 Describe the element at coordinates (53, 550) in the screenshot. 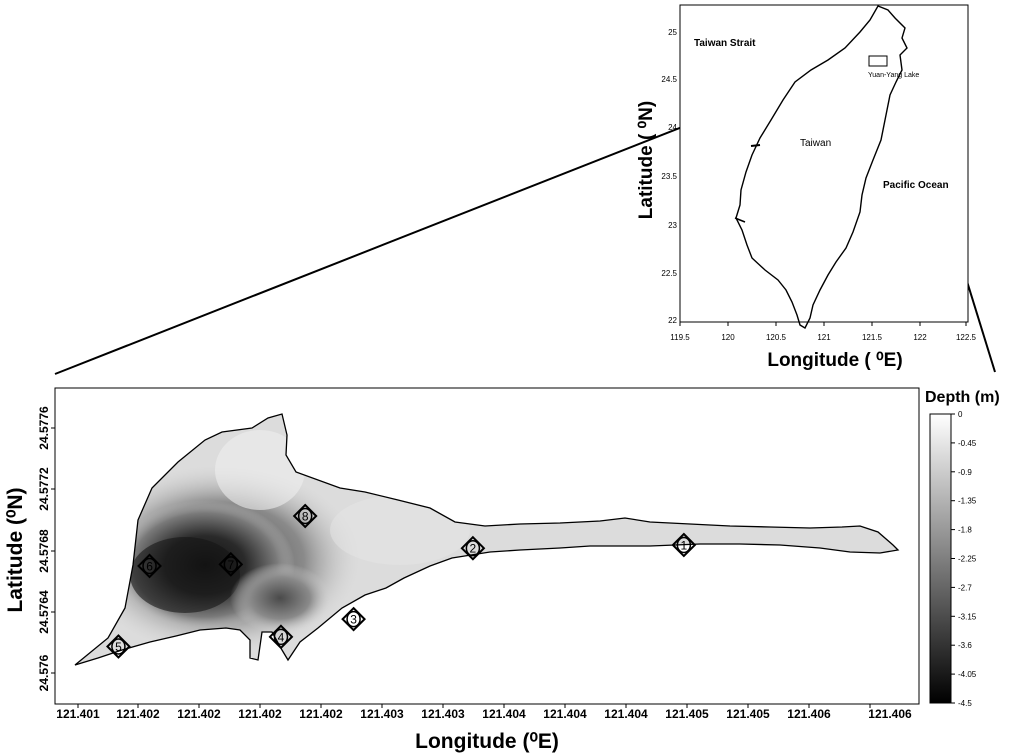

I see `main-y-tick-marks` at that location.